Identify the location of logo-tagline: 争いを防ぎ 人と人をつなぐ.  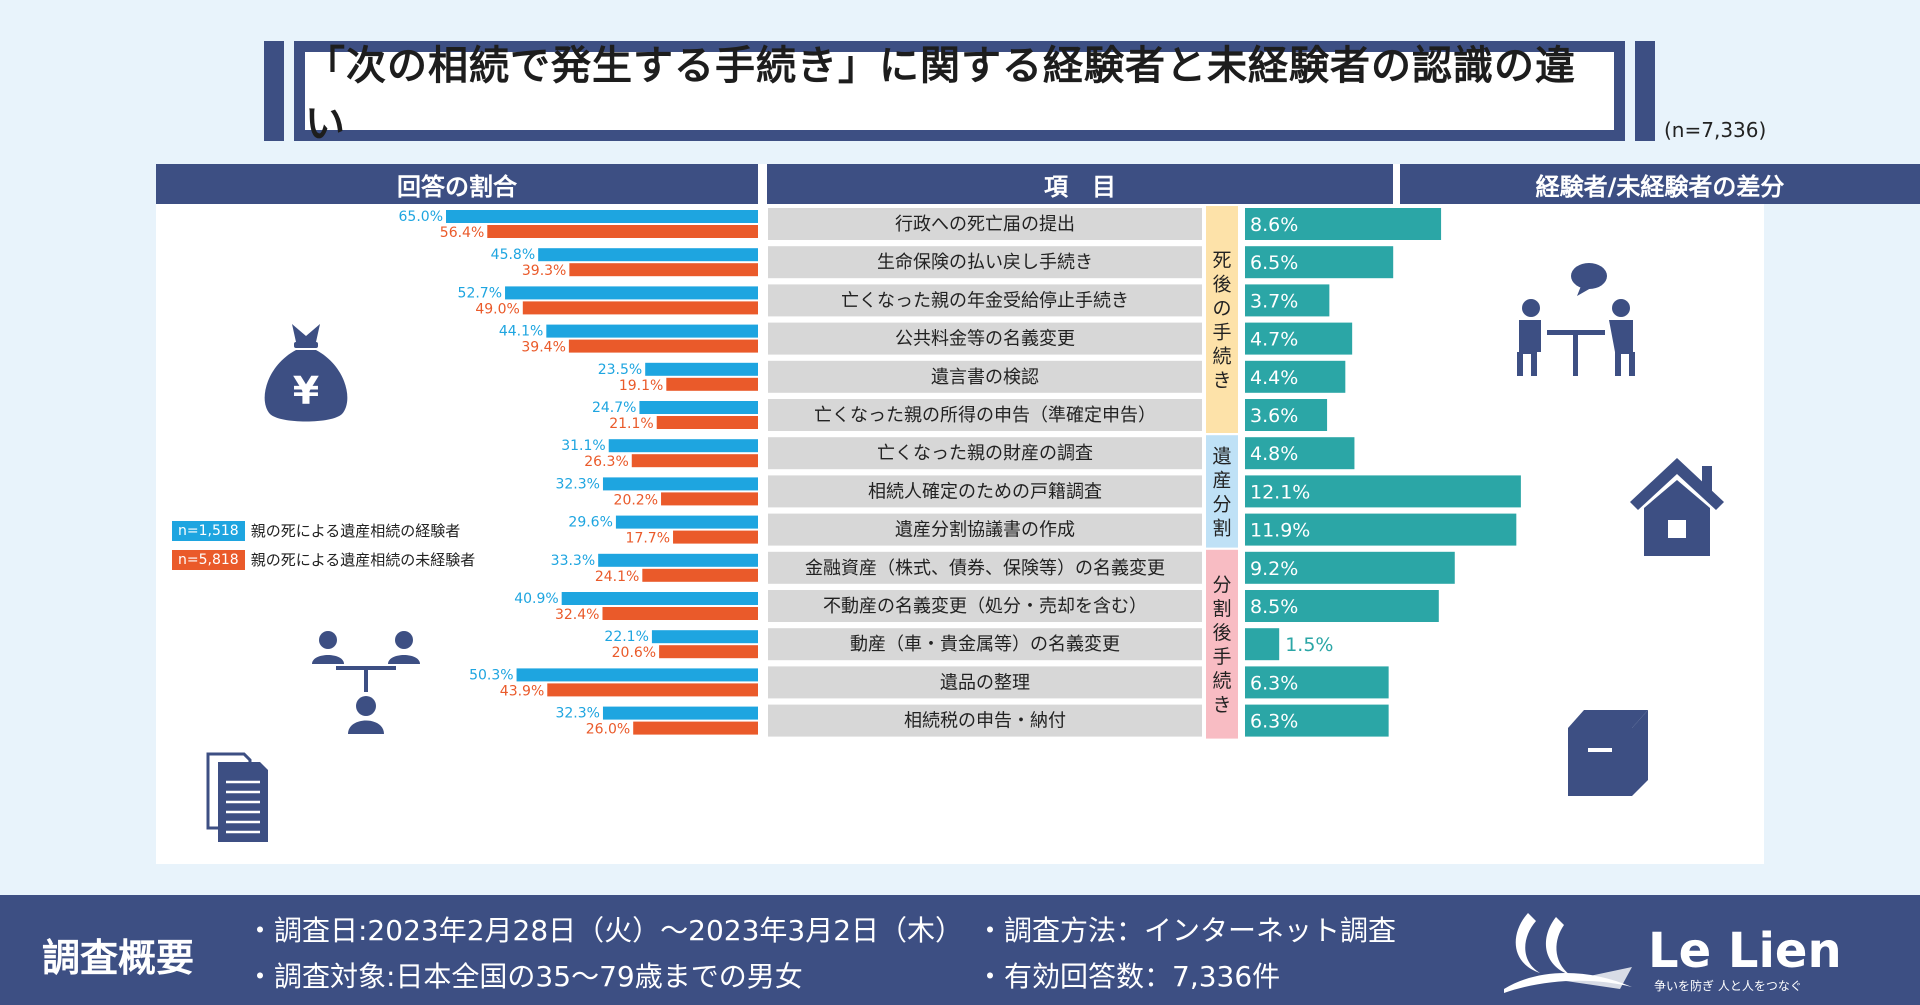
(1728, 986).